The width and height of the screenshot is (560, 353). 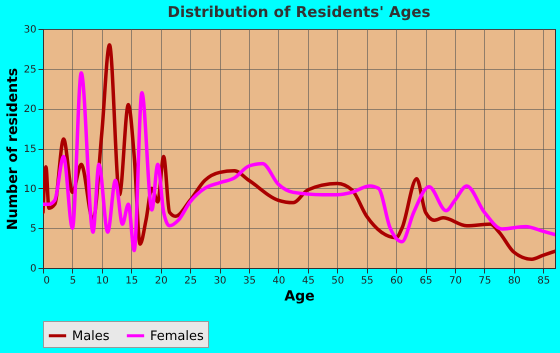 I want to click on x-tick-label: 85, so click(x=543, y=281).